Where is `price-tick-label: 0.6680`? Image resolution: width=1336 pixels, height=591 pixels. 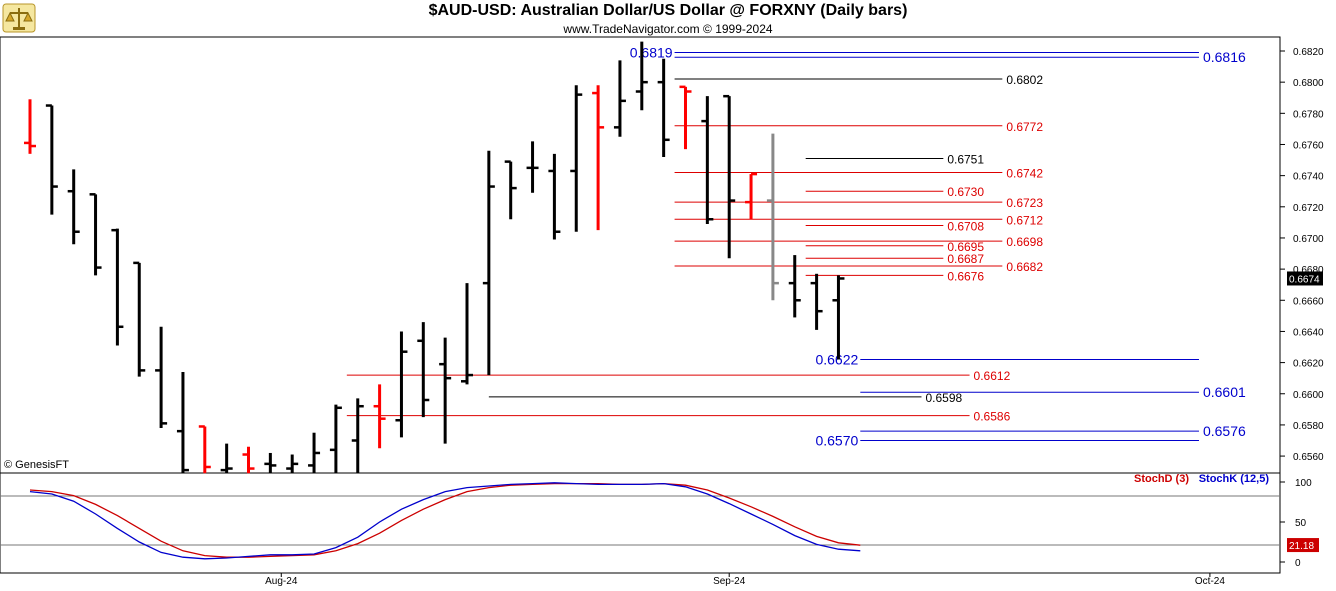 price-tick-label: 0.6680 is located at coordinates (1308, 270).